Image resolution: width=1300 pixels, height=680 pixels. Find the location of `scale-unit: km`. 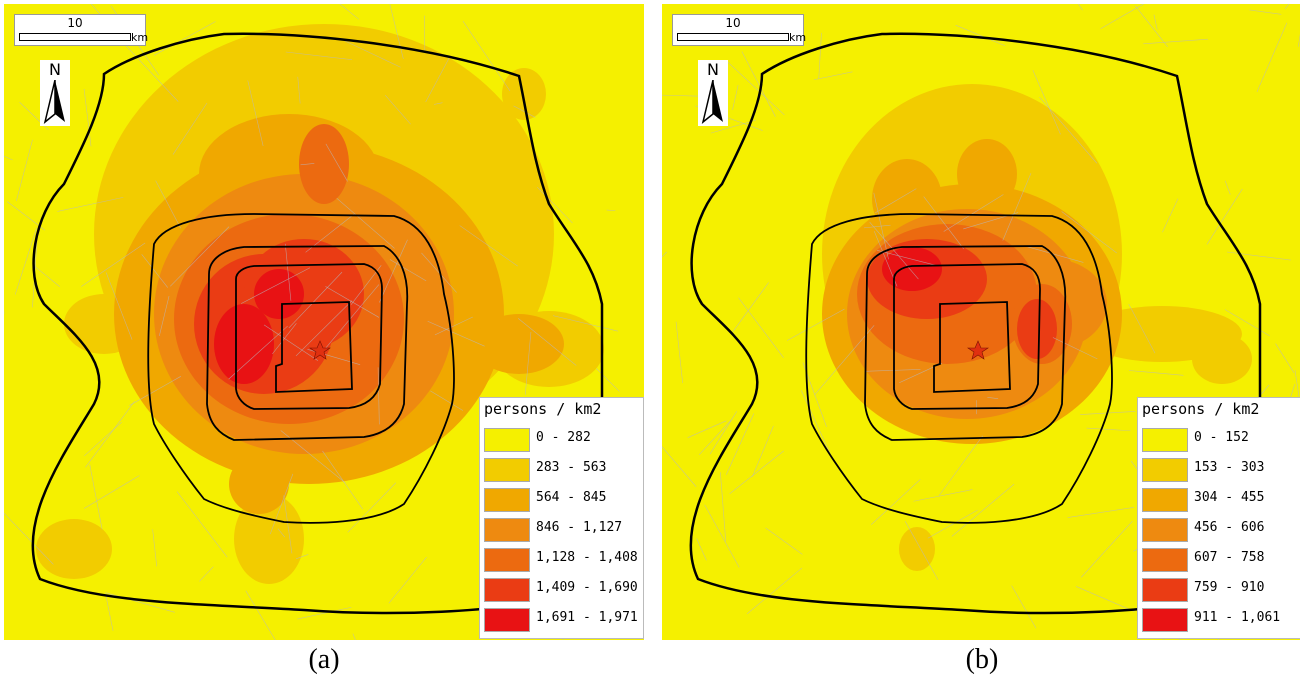

scale-unit: km is located at coordinates (798, 37).